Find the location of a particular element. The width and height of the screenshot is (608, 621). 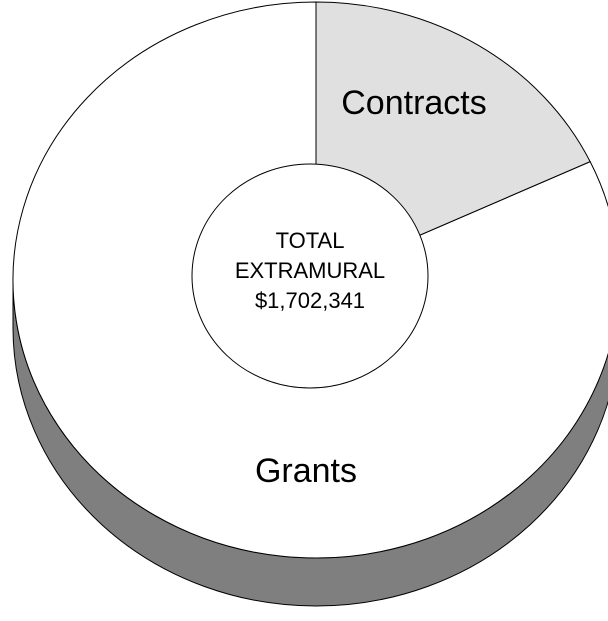

center-hole is located at coordinates (310, 276).